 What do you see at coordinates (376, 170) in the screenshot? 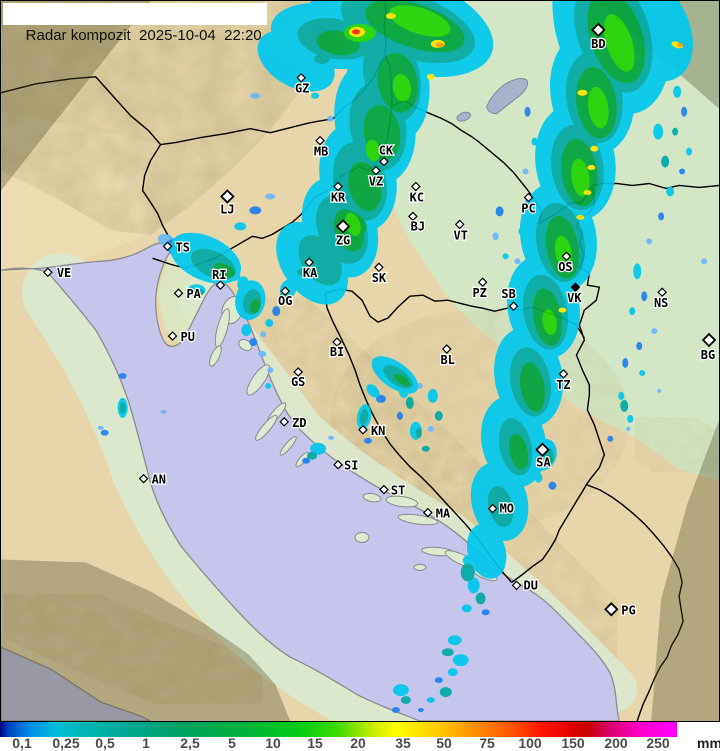
I see `city-diamond-VZ` at bounding box center [376, 170].